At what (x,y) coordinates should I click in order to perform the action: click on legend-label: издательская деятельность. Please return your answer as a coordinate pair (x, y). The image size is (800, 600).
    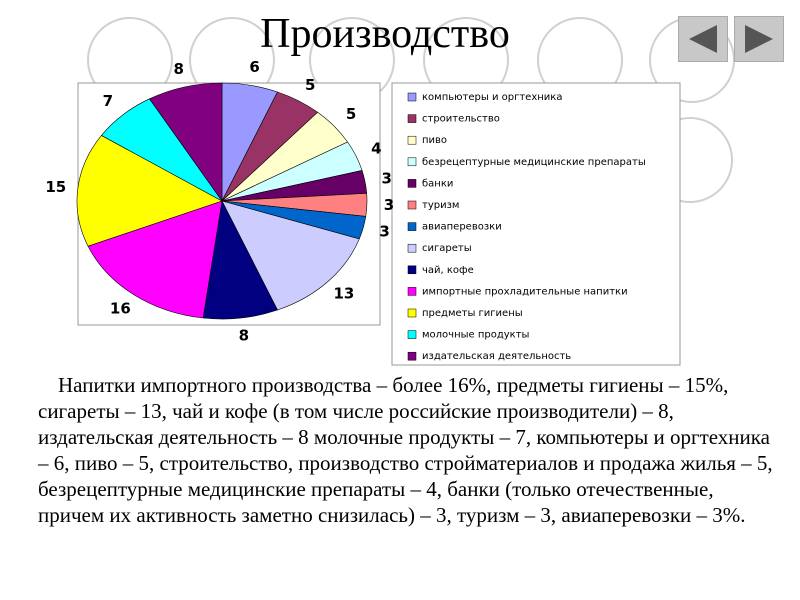
    Looking at the image, I should click on (496, 356).